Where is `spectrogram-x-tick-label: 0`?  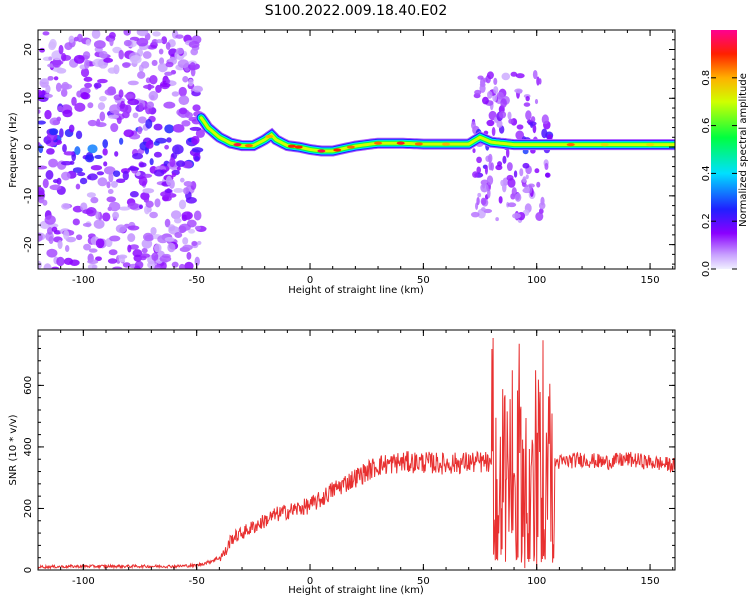
spectrogram-x-tick-label: 0 is located at coordinates (310, 280).